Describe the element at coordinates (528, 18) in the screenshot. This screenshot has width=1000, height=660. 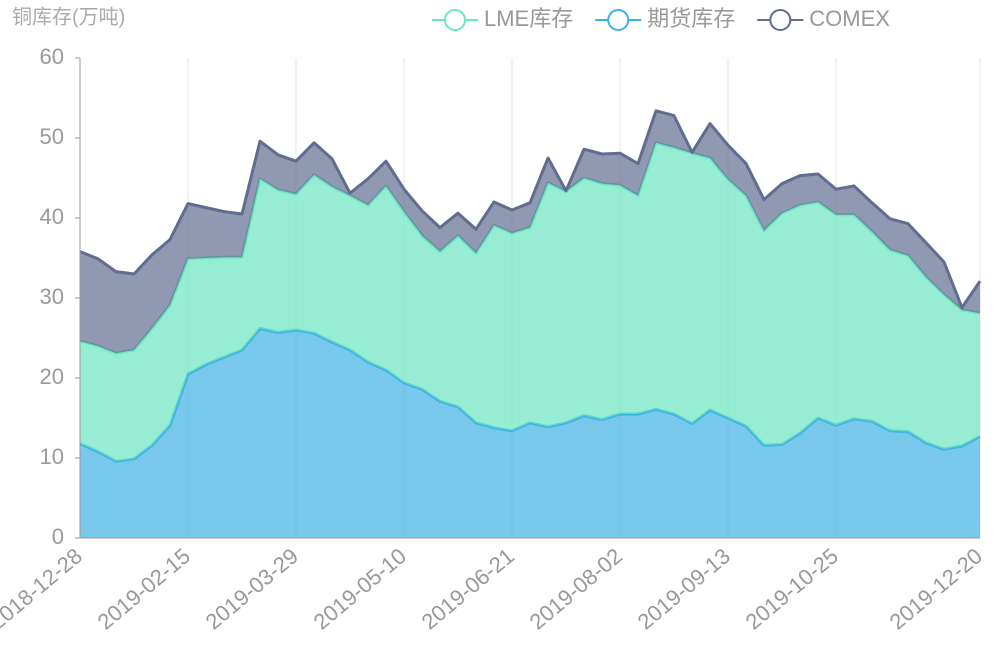
I see `legend-label: LME库存` at that location.